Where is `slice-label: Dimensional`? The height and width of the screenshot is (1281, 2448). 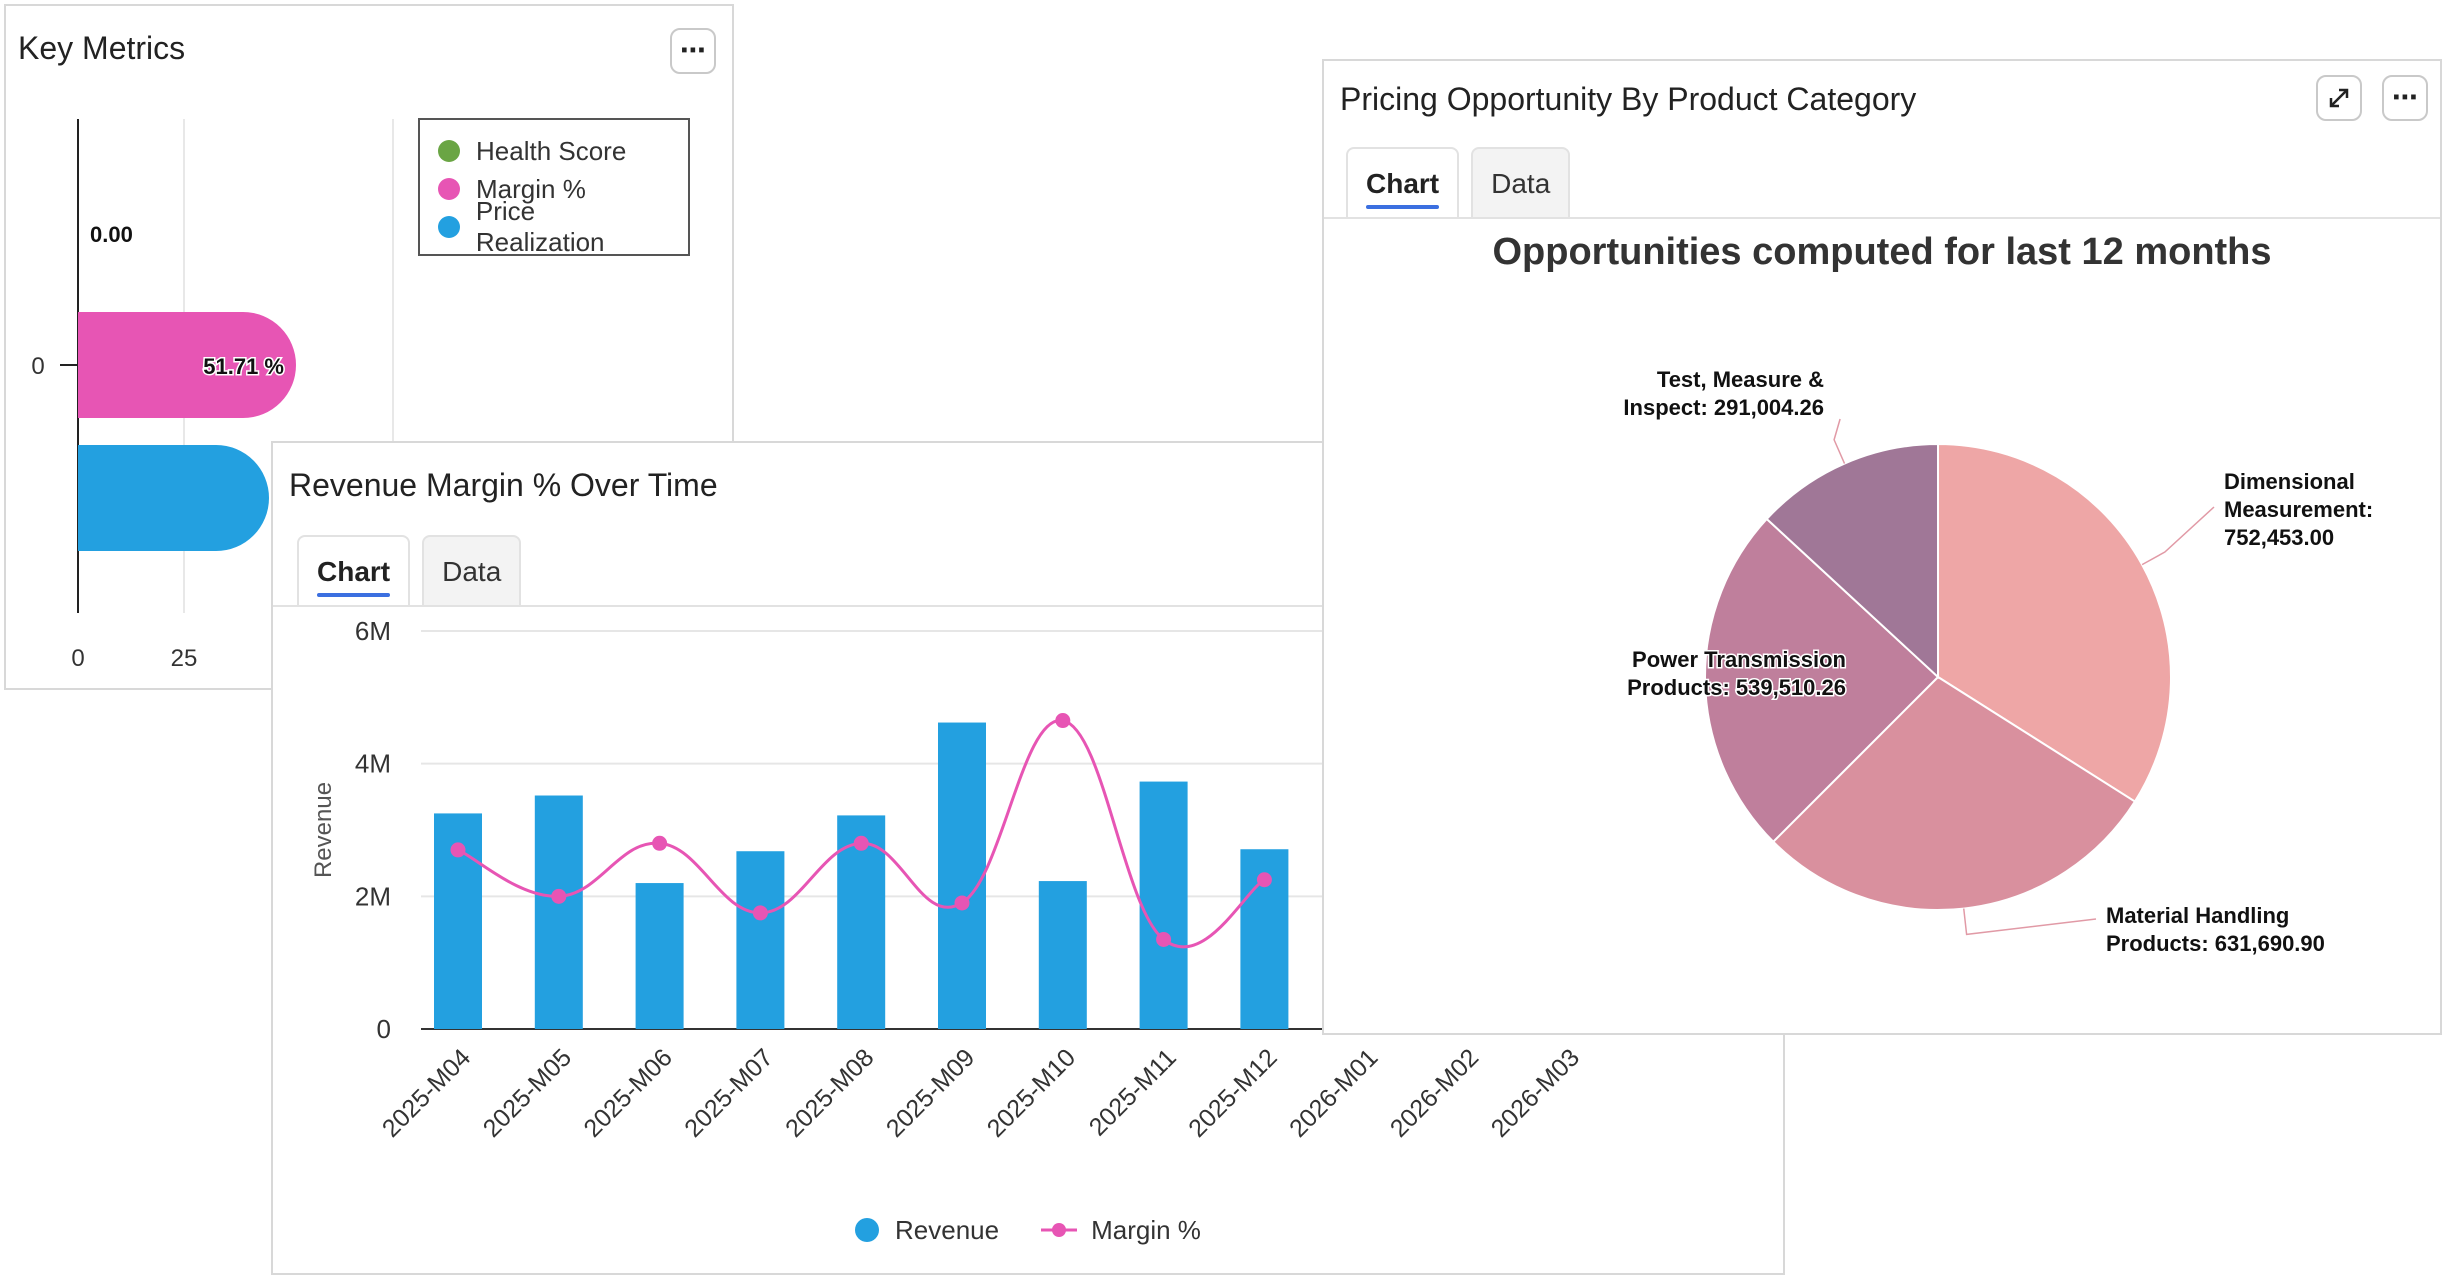 slice-label: Dimensional is located at coordinates (2289, 481).